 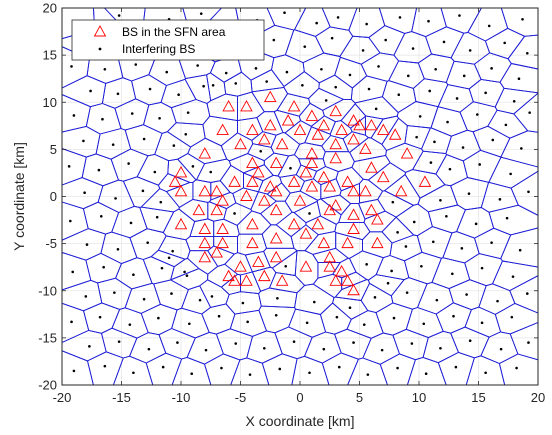 What do you see at coordinates (50, 55) in the screenshot?
I see `y-tick-label: 15` at bounding box center [50, 55].